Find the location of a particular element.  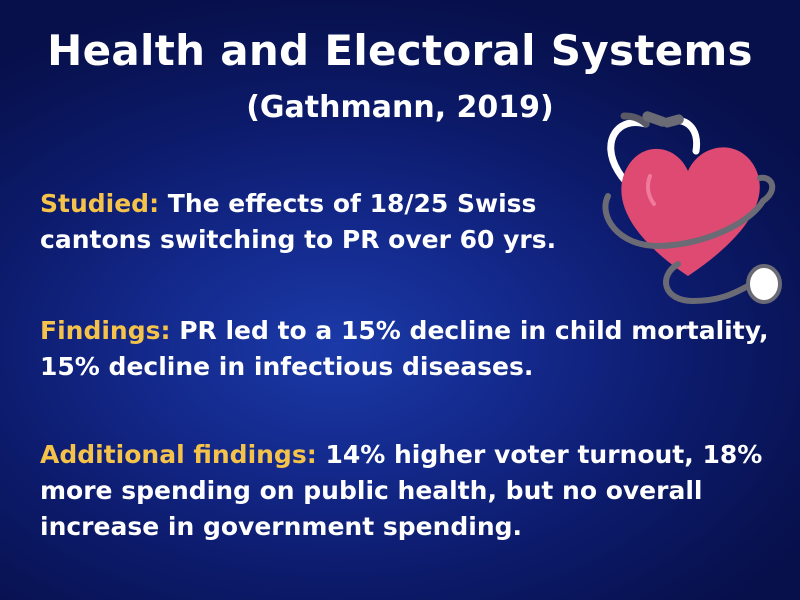

findings-label: Findings: is located at coordinates (105, 330).